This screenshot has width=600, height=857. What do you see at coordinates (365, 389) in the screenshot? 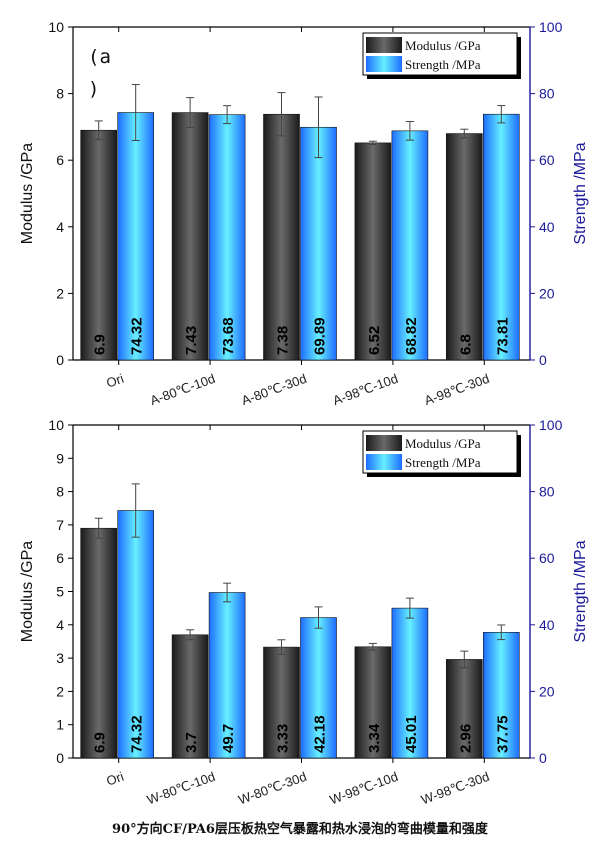
I see `x-tick-label: A-98℃-10d` at bounding box center [365, 389].